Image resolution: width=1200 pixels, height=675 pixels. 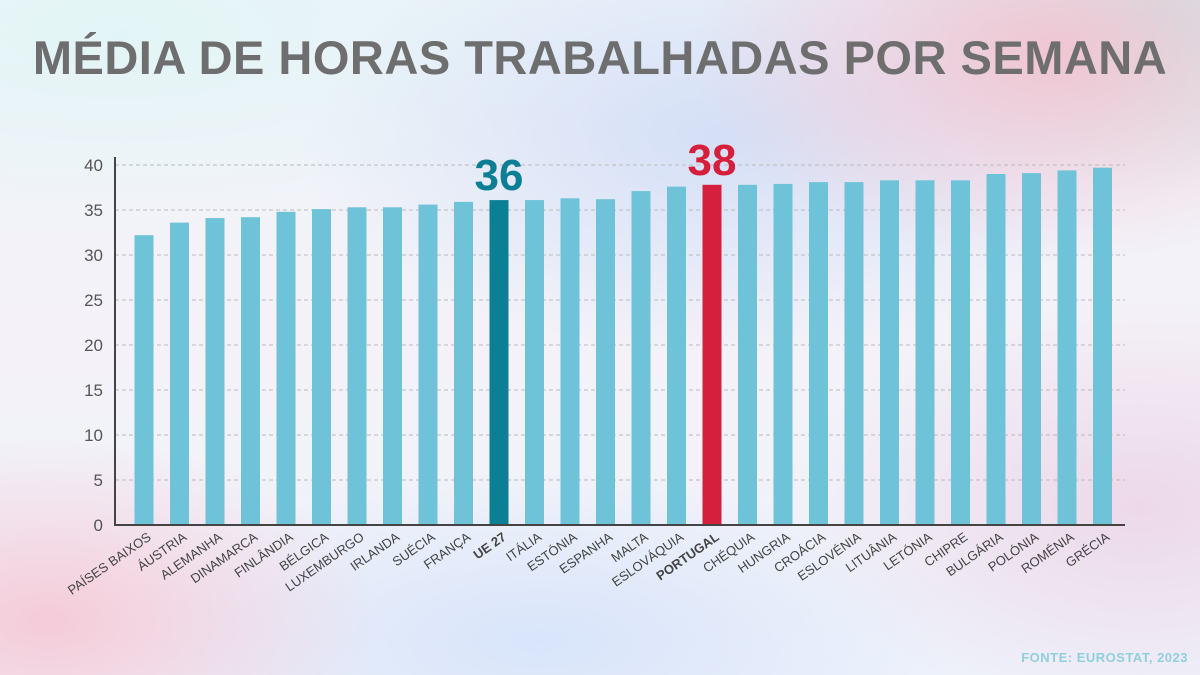 I want to click on y-tick-label: 30, so click(x=93, y=255).